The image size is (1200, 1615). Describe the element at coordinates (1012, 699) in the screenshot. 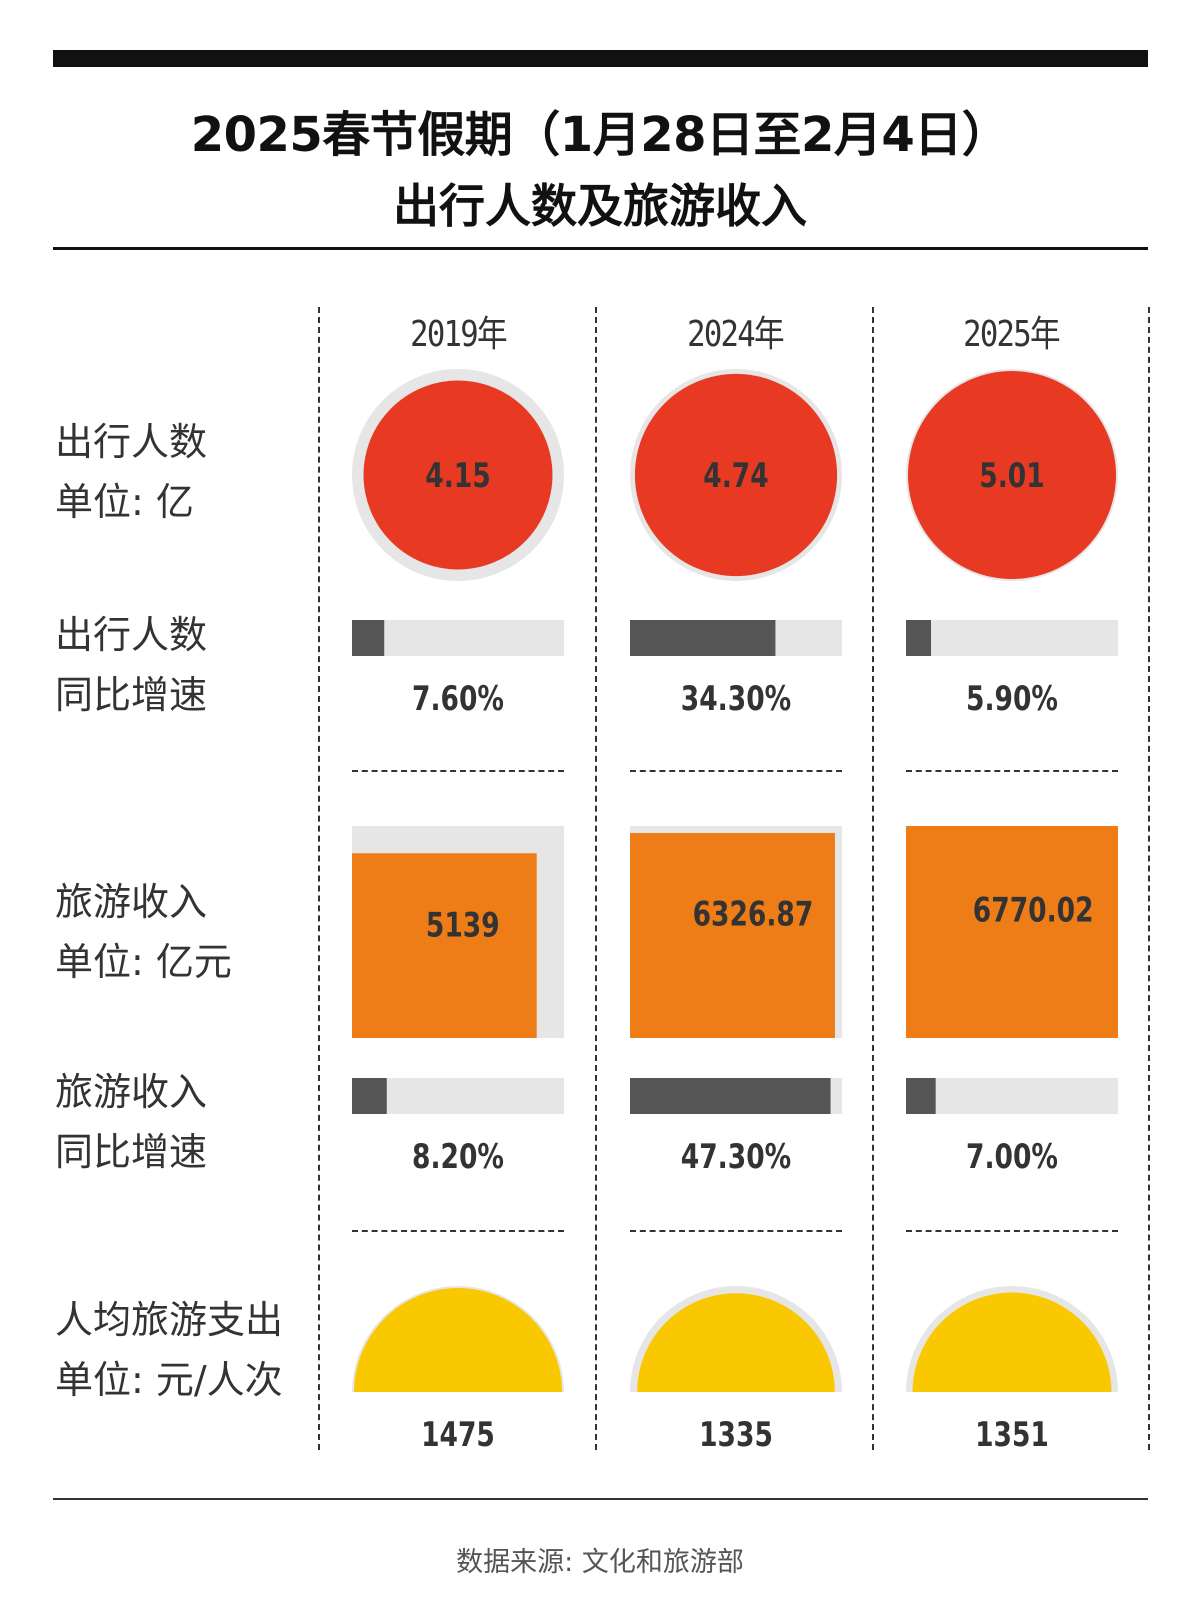

I see `growth-value-label: 5.90%` at that location.